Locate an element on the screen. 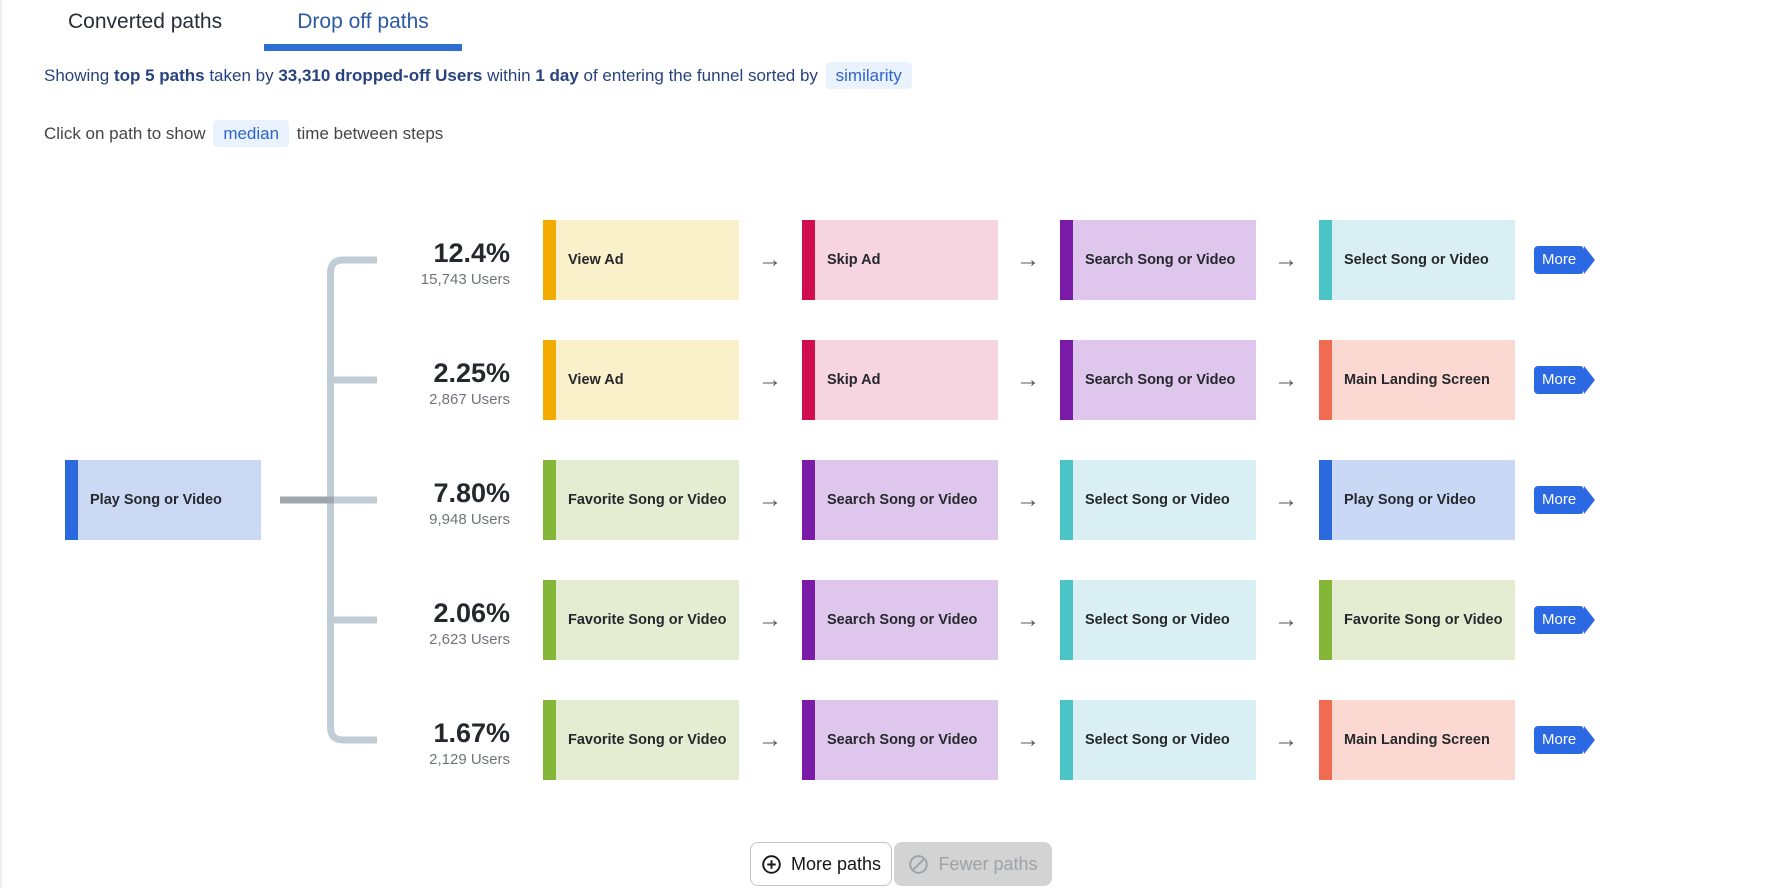 The image size is (1789, 888). path-percent: 2.25% is located at coordinates (471, 373).